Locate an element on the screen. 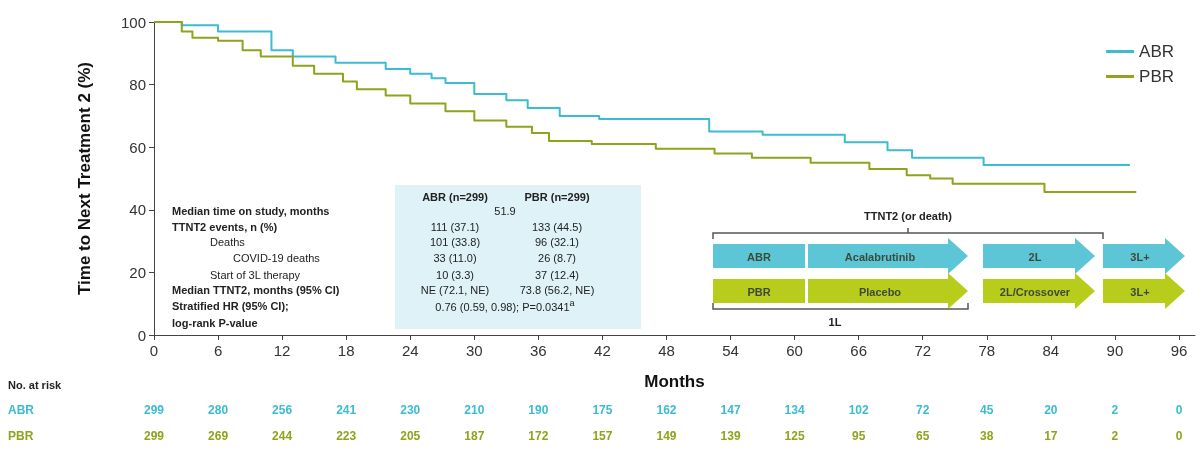  text: 134 is located at coordinates (794, 410).